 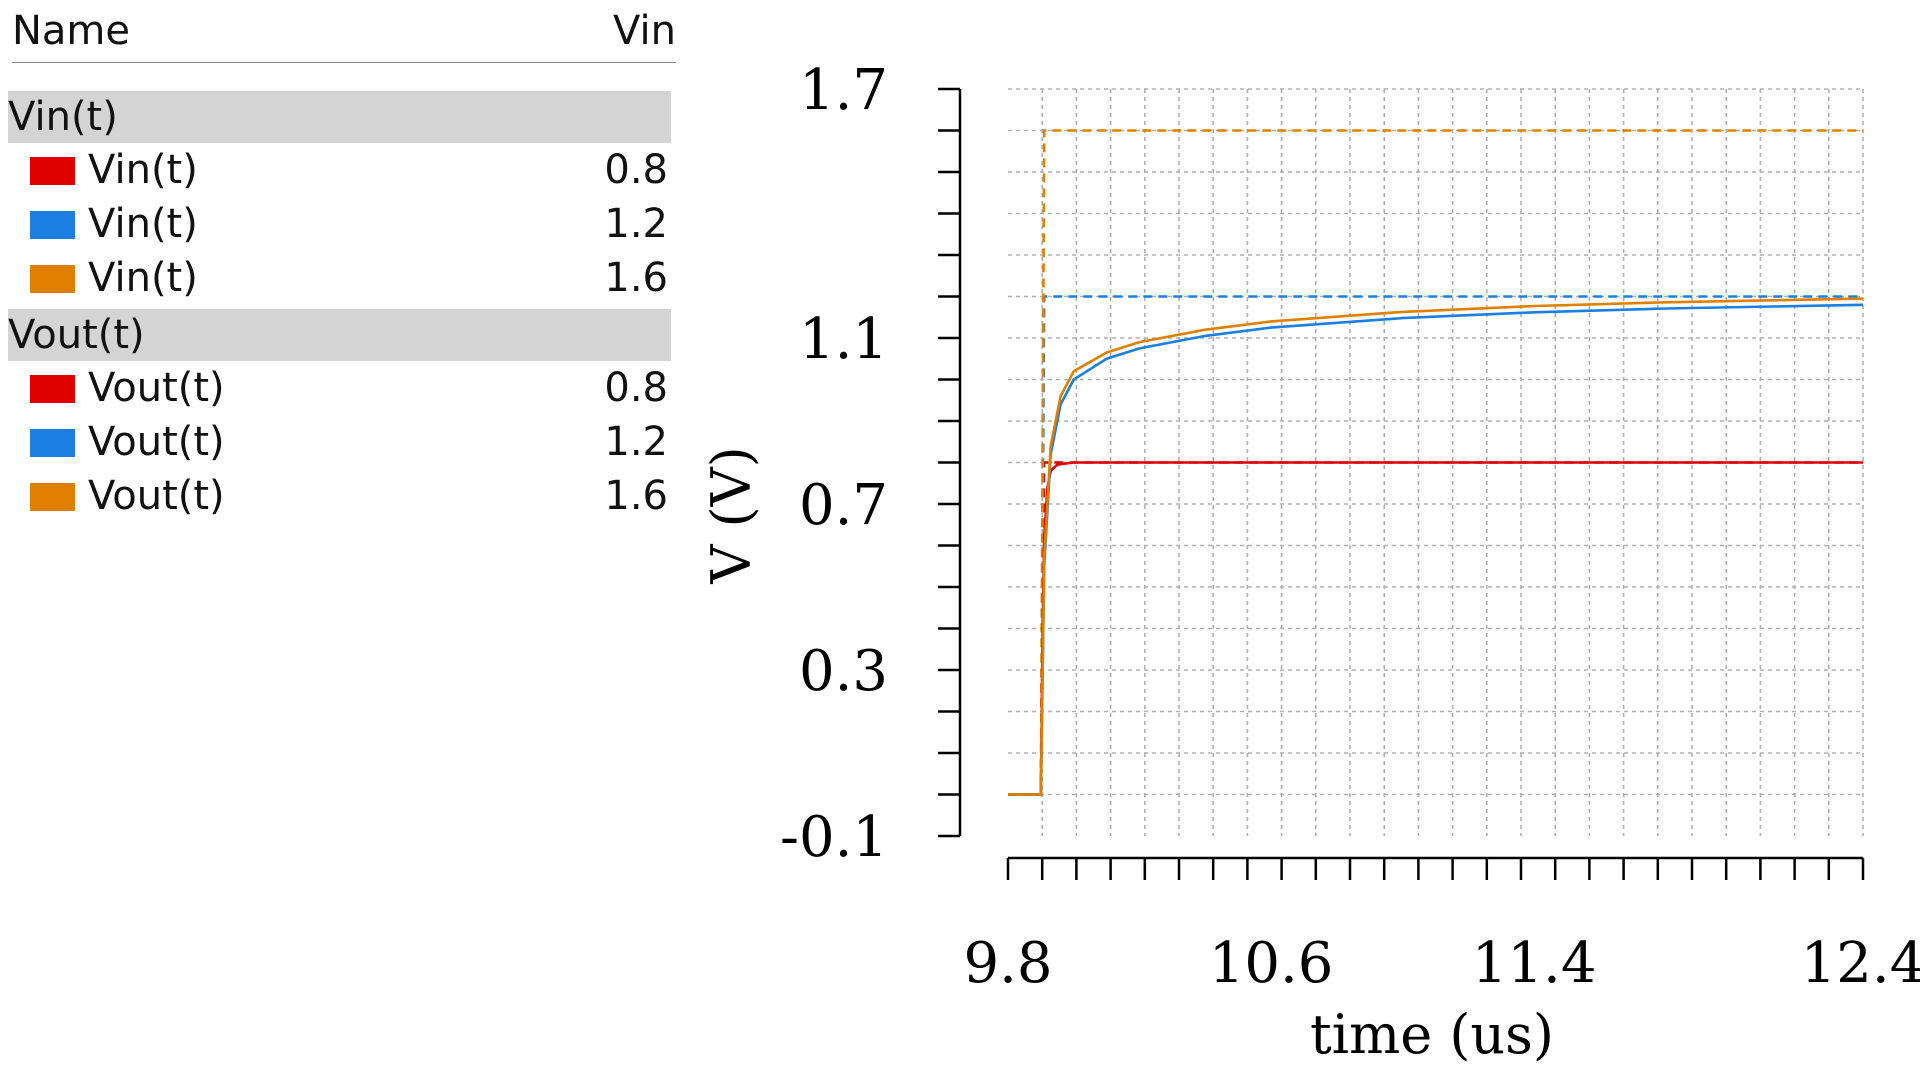 What do you see at coordinates (1432, 1034) in the screenshot?
I see `x-axis-label: time (us)` at bounding box center [1432, 1034].